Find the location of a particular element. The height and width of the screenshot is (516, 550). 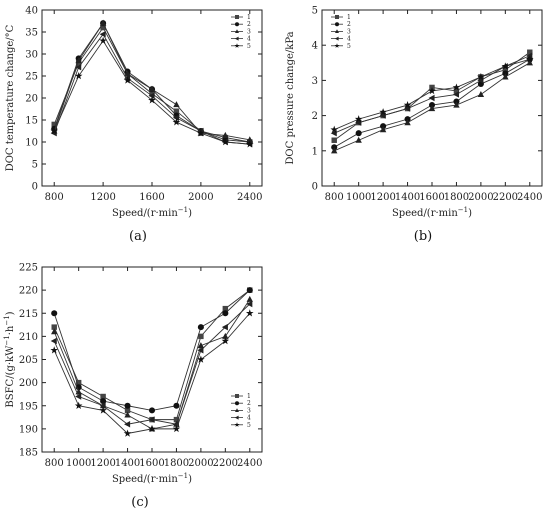

y-tick-label: 2 is located at coordinates (315, 116).